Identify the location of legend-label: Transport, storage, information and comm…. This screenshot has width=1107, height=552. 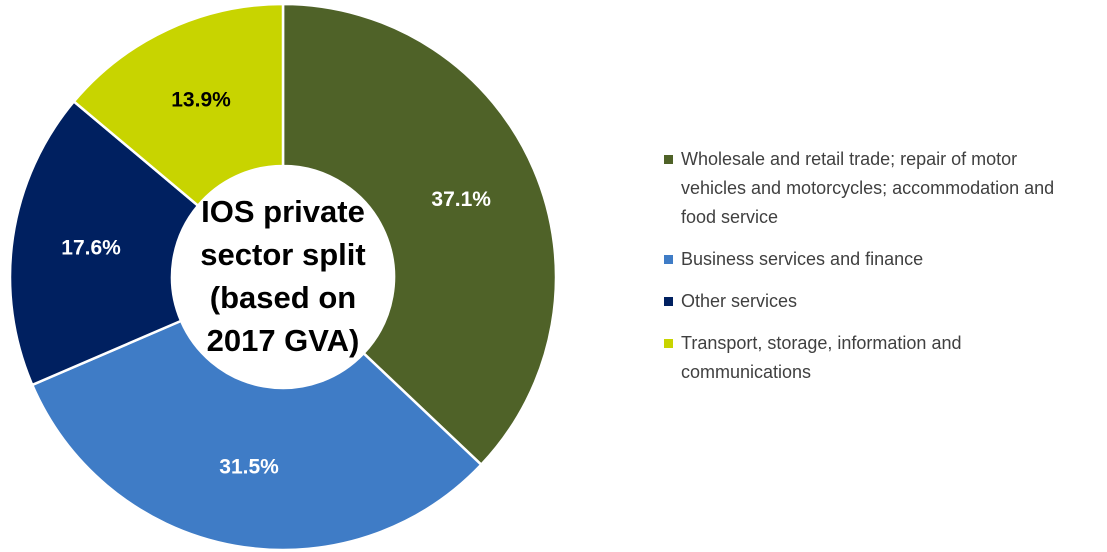
(821, 357).